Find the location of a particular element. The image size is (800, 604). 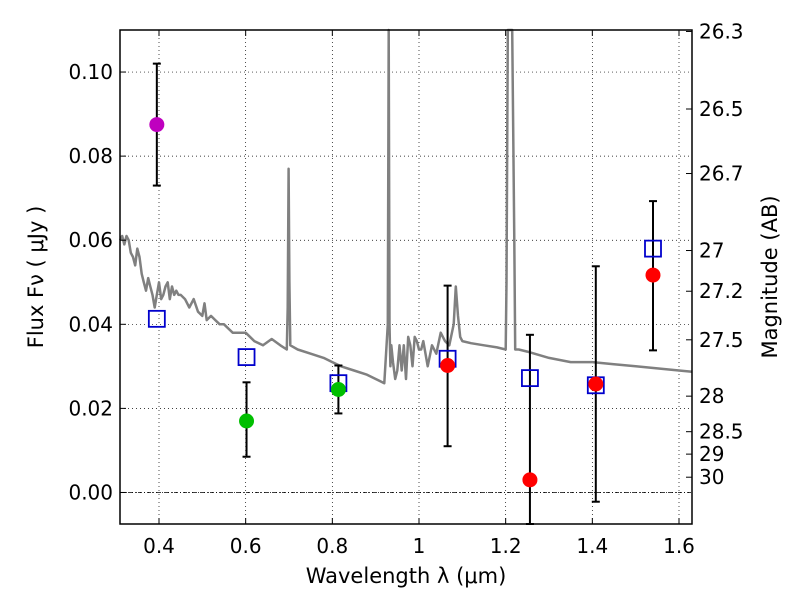

mag-tick-label: 26.5 is located at coordinates (721, 109).